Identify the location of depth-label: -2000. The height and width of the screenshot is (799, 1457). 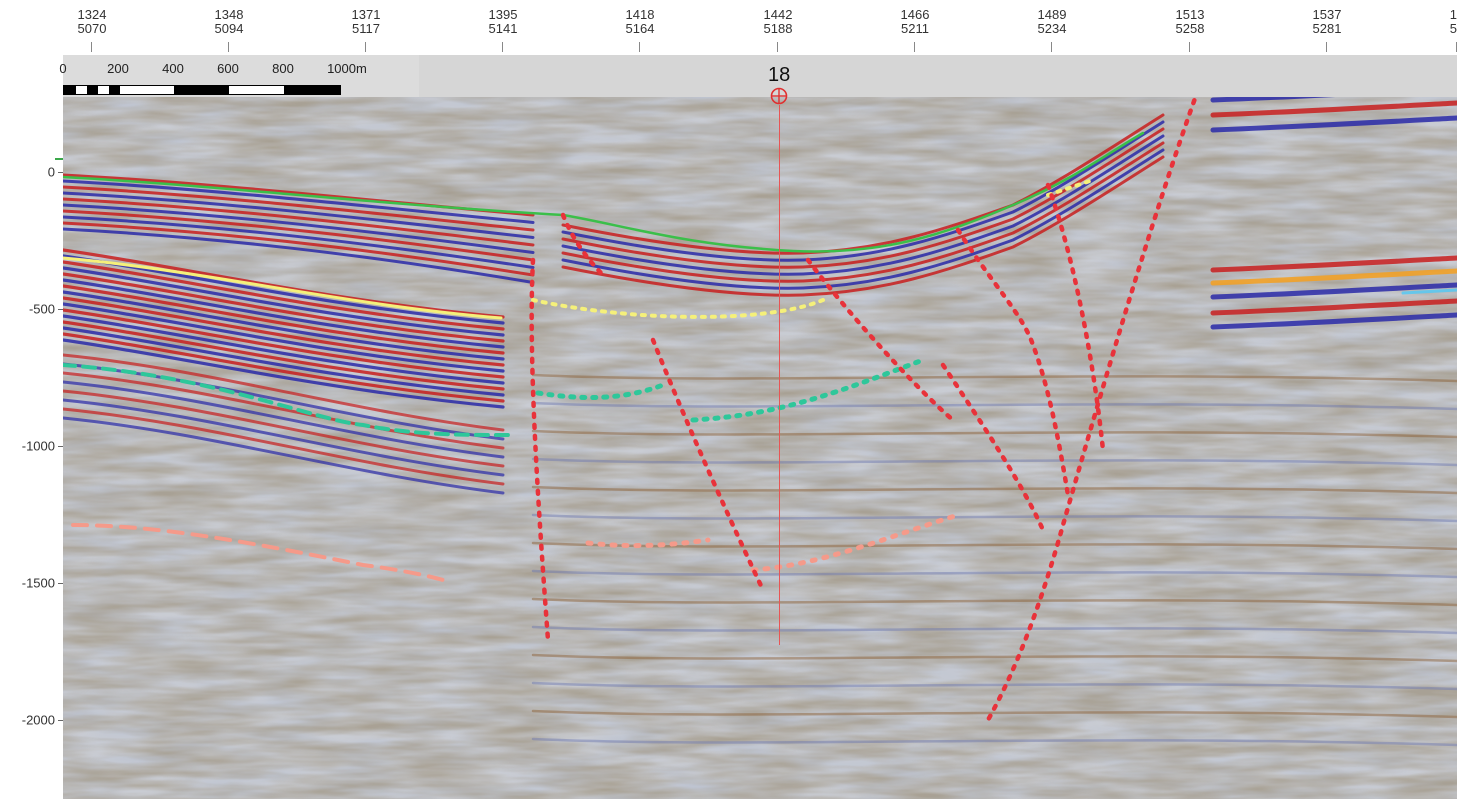
(38, 720).